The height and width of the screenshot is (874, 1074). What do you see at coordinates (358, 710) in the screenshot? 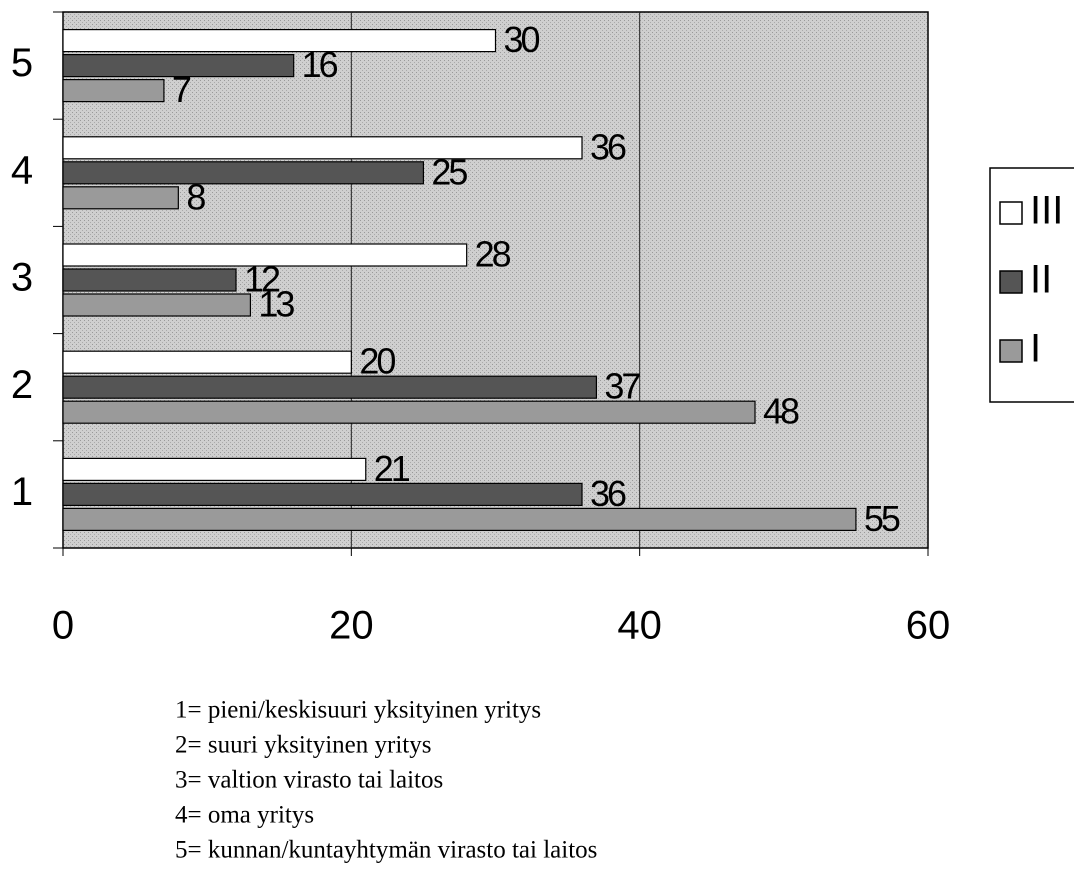
I see `note: 1= pieni/keskisuuri yksityinen yritys` at bounding box center [358, 710].